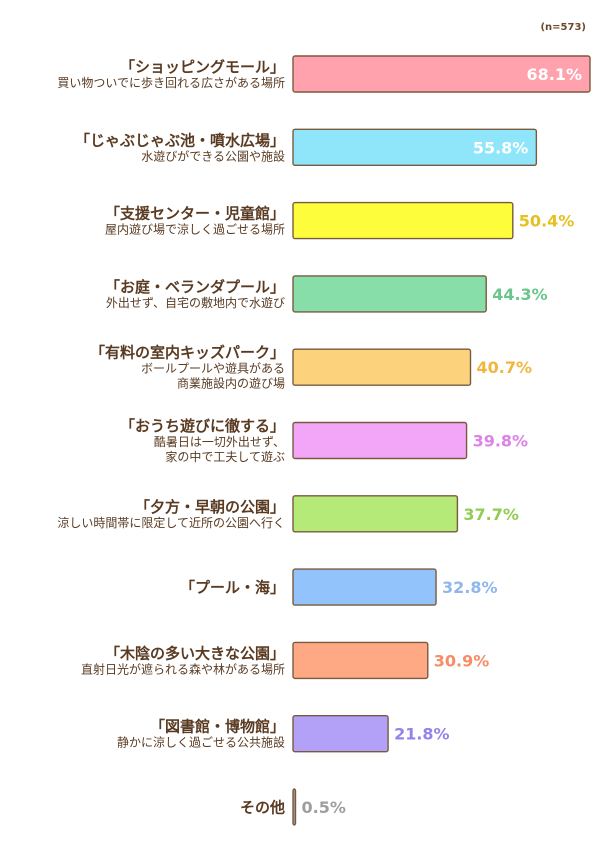 The width and height of the screenshot is (600, 861). I want to click on category-sublabel-2-1: 屋内遊び場で涼しく過ごせる場所, so click(195, 229).